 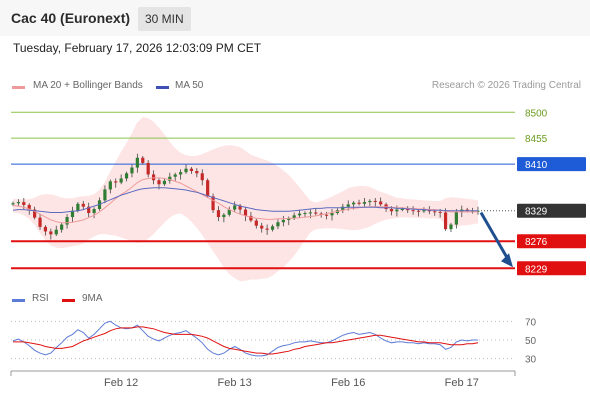 What do you see at coordinates (263, 379) in the screenshot?
I see `x-axis: Feb 12 Feb 13 Feb 16 Feb 17` at bounding box center [263, 379].